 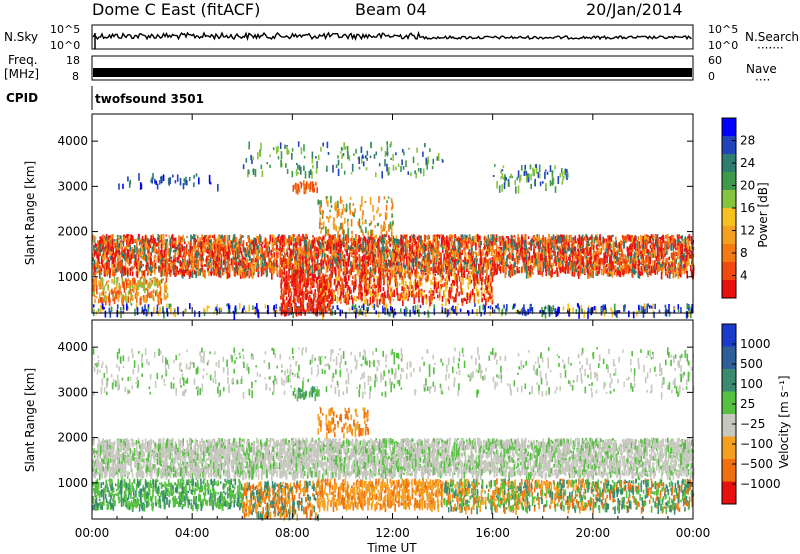 What do you see at coordinates (747, 231) in the screenshot?
I see `colorbar-tick-label: 12` at bounding box center [747, 231].